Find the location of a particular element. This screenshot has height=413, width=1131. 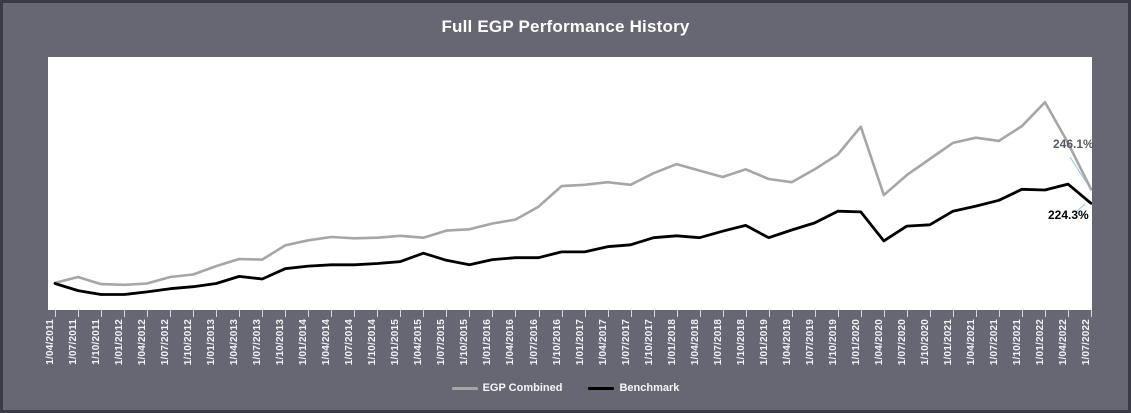

x-axis-label: 1/10/2020 is located at coordinates (925, 342).